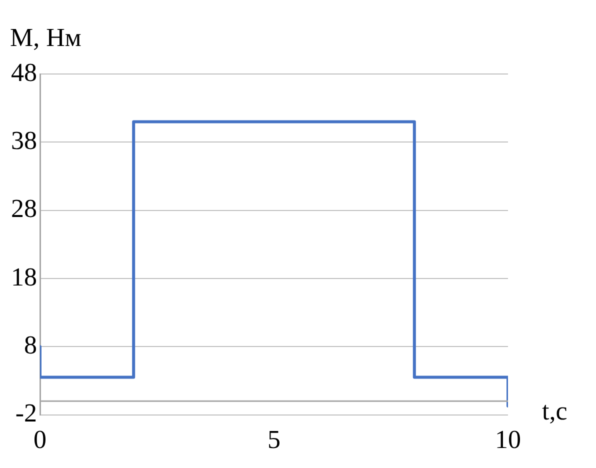 The width and height of the screenshot is (596, 468). Describe the element at coordinates (40, 439) in the screenshot. I see `x-tick-label: 0` at that location.